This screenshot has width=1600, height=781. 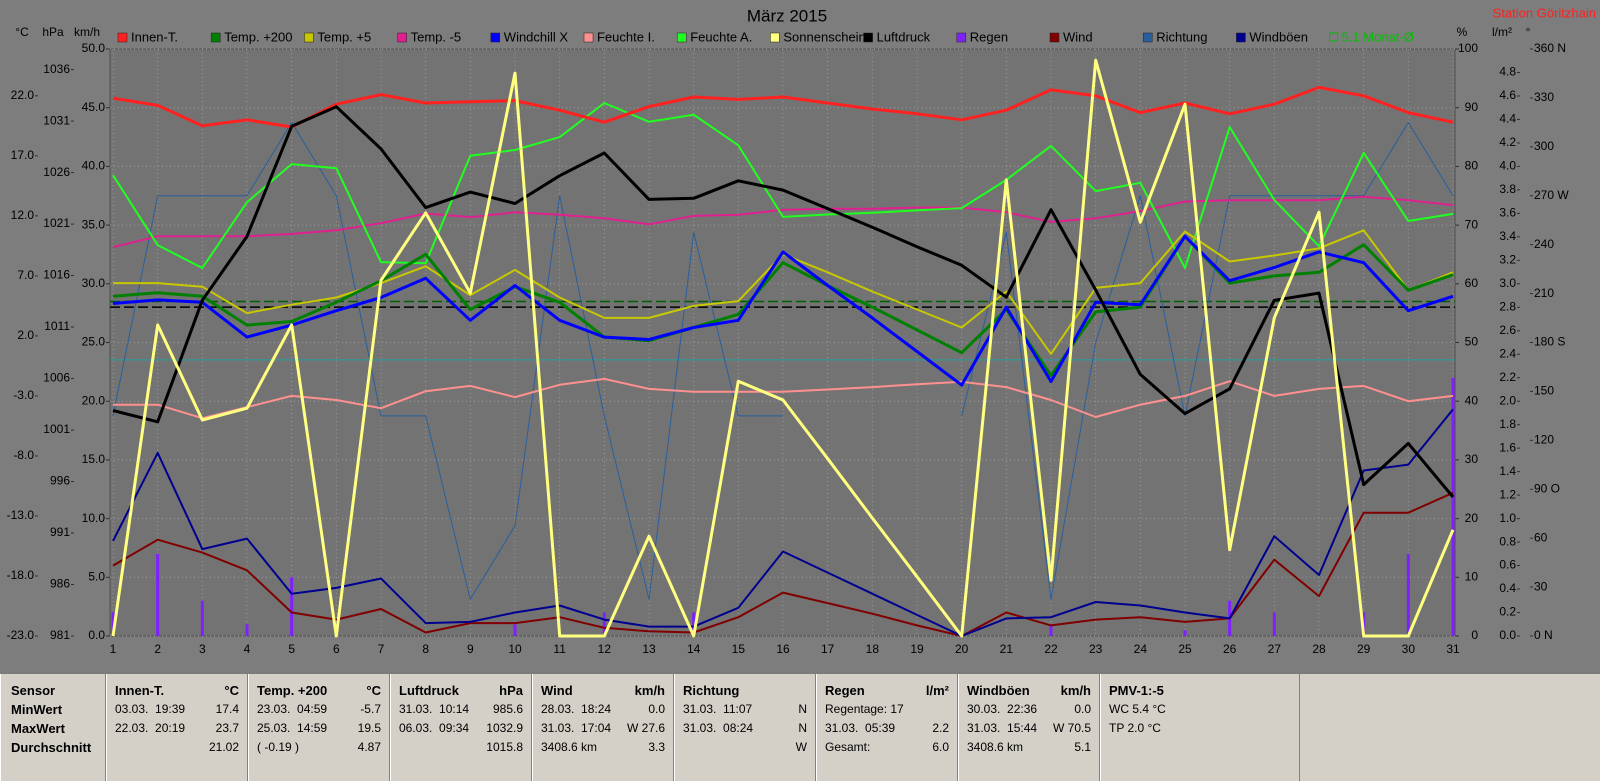 What do you see at coordinates (1472, 518) in the screenshot?
I see `y-tick-label: 20` at bounding box center [1472, 518].